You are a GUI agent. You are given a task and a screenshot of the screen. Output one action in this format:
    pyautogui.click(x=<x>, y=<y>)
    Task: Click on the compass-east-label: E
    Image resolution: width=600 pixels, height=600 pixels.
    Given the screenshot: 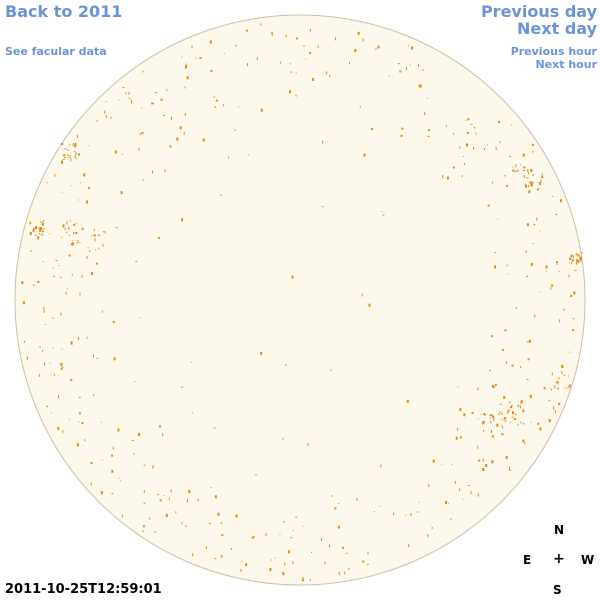 What is the action you would take?
    pyautogui.click(x=527, y=560)
    